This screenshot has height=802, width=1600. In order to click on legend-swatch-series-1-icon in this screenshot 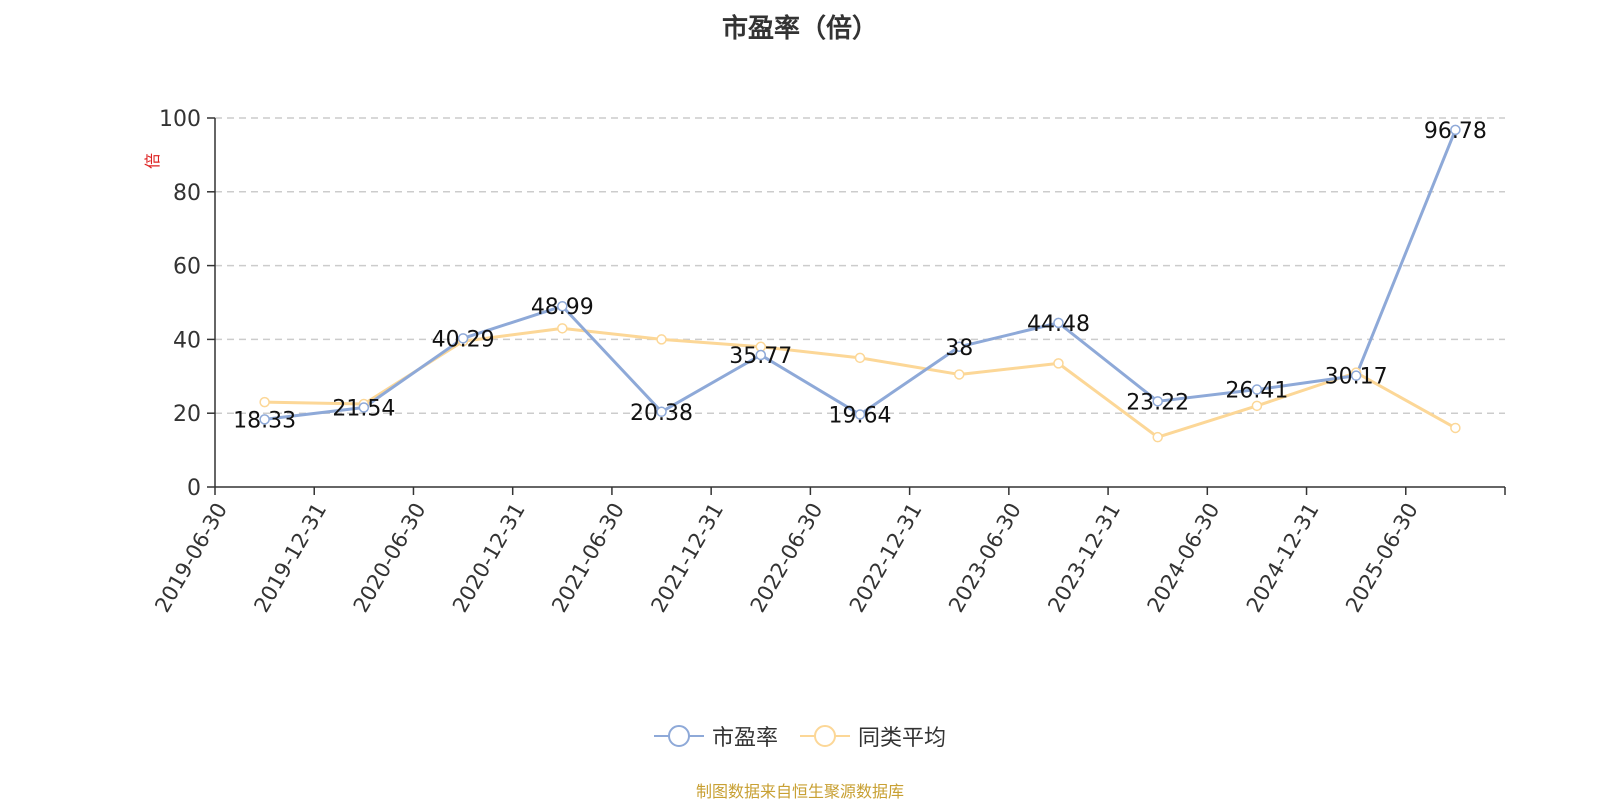, I will do `click(825, 736)`.